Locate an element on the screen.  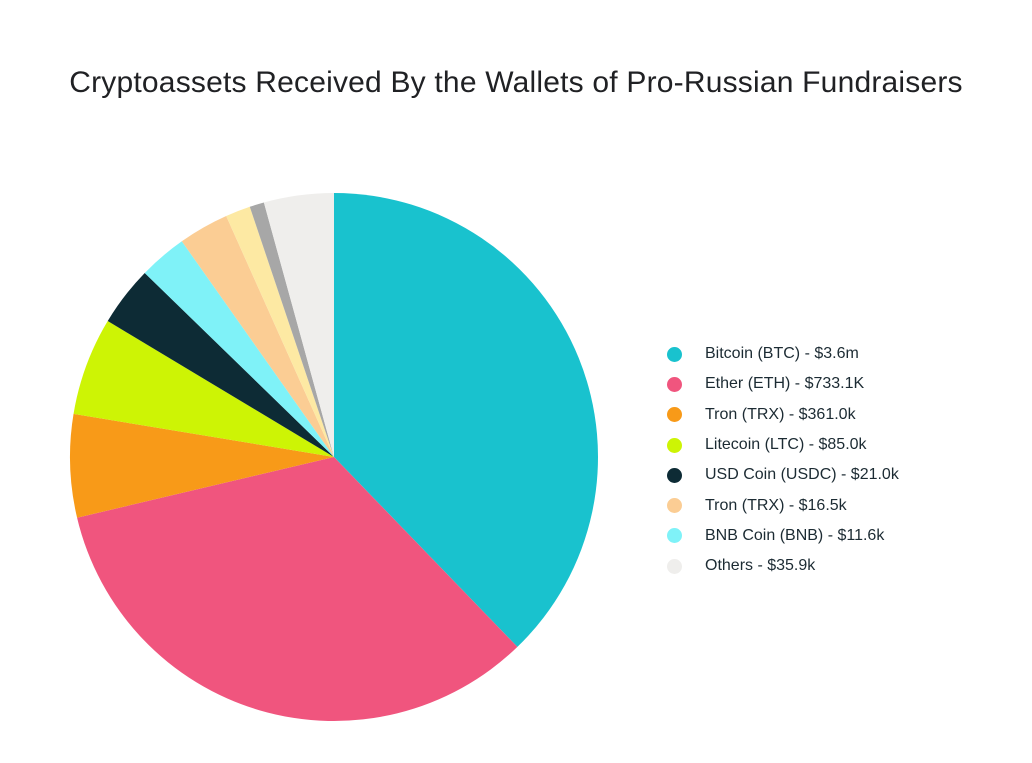
legend-label: Tron (TRX) - $16.5k is located at coordinates (776, 505).